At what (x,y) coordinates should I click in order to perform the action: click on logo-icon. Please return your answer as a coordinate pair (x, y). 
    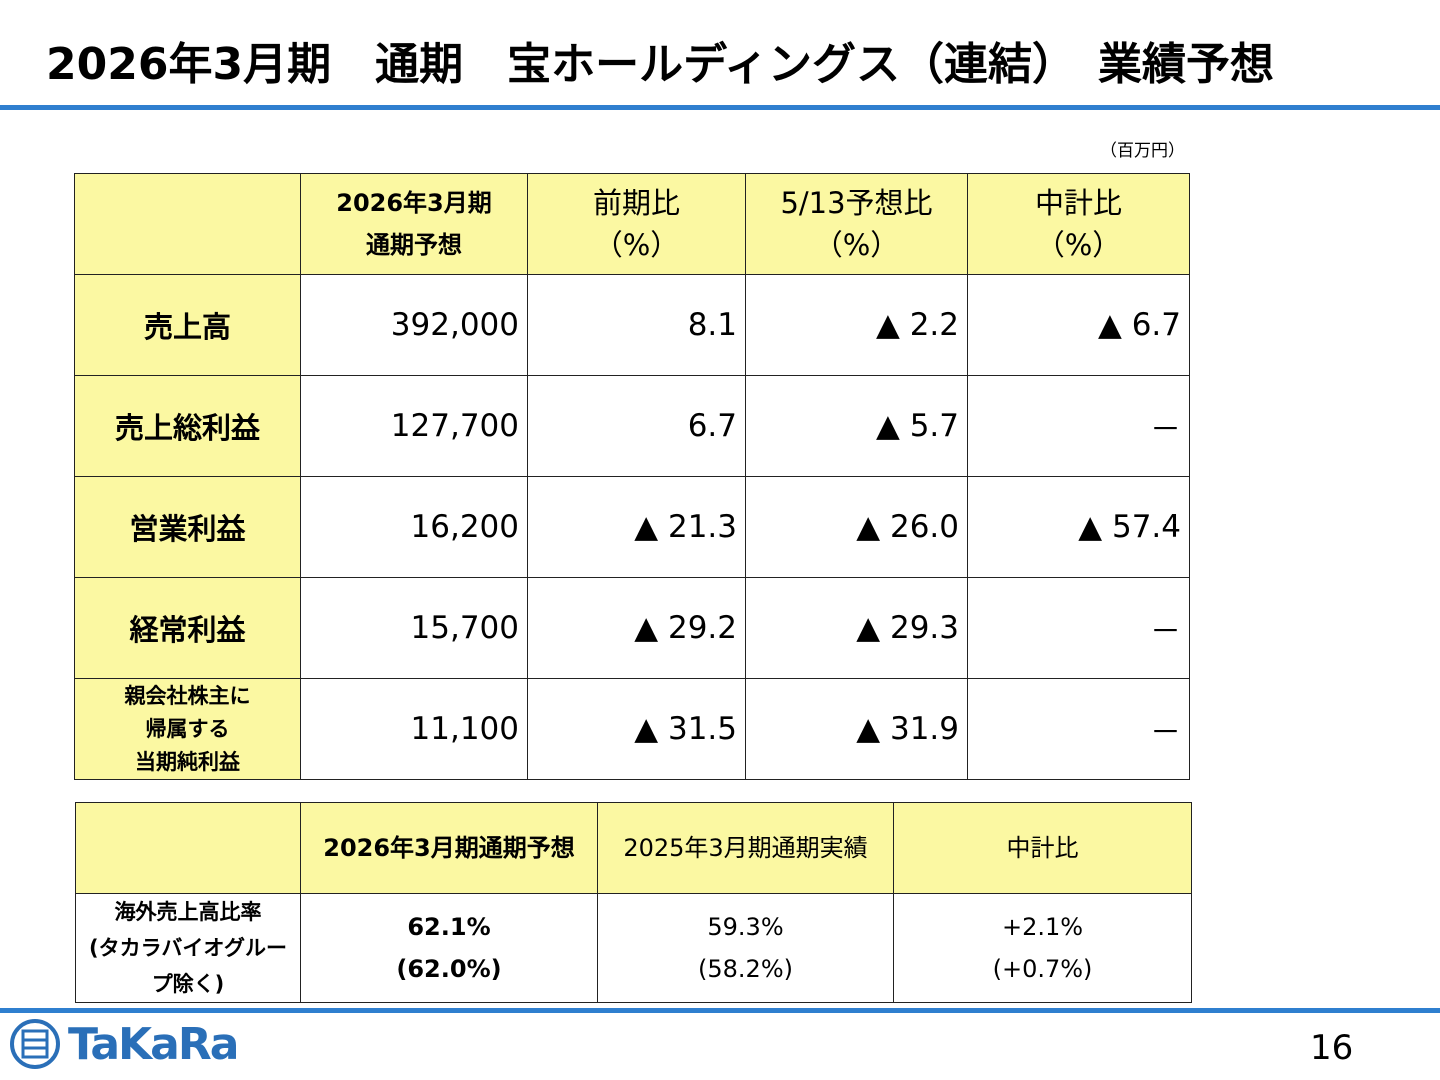
    Looking at the image, I should click on (35, 1044).